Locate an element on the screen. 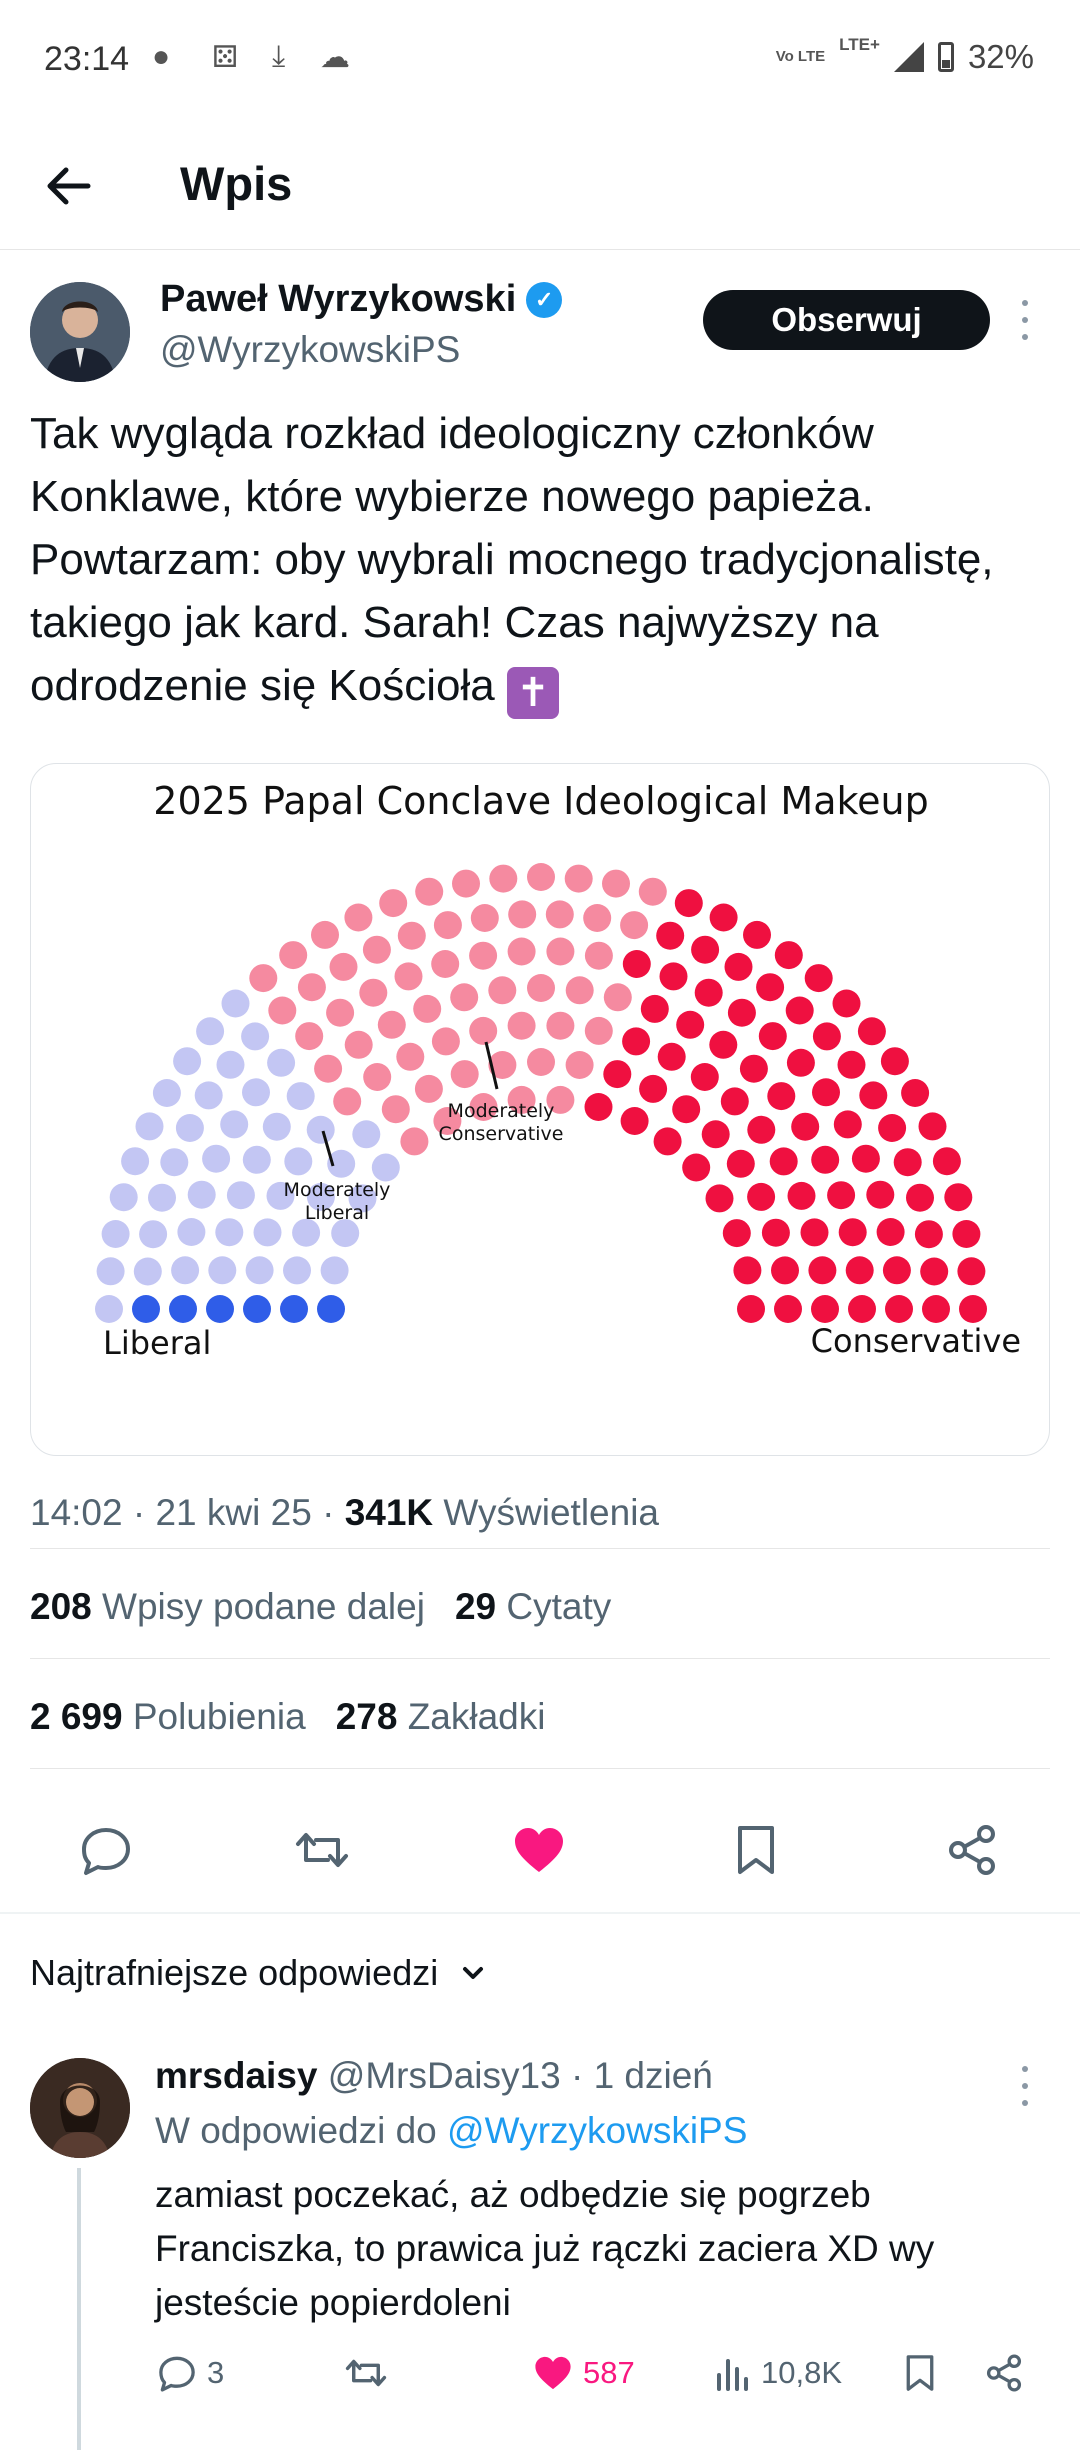 This screenshot has height=2450, width=1080. reply-to-handle: @WyrzykowskiPS is located at coordinates (597, 2130).